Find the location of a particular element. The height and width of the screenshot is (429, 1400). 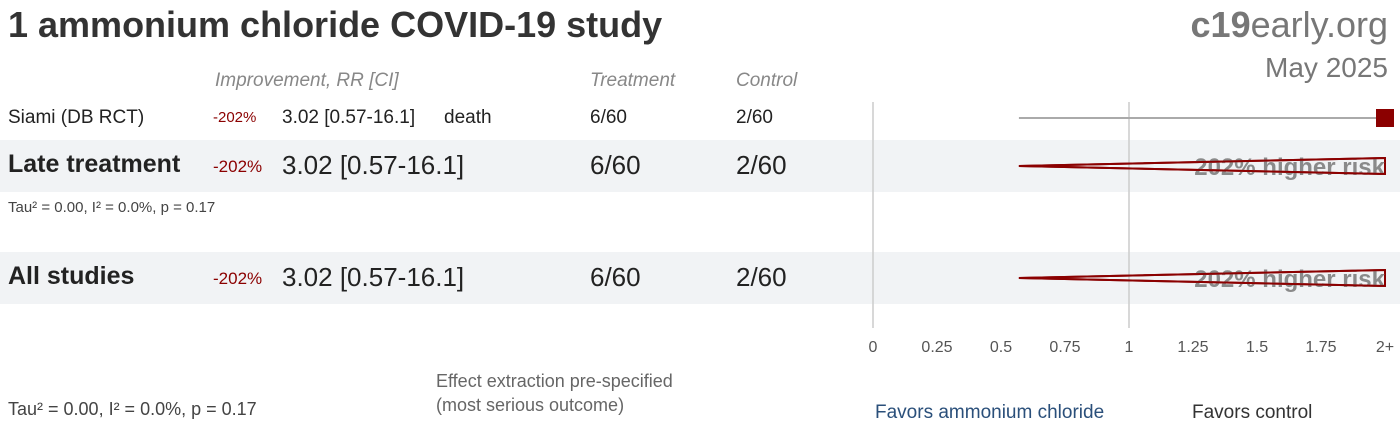

x-tick-label: 0 is located at coordinates (873, 347).